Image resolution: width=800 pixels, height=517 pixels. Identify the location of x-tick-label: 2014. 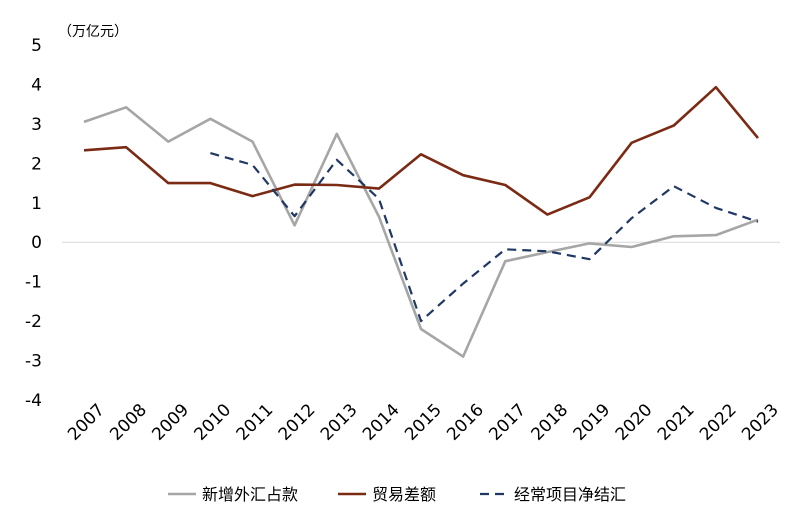
(381, 422).